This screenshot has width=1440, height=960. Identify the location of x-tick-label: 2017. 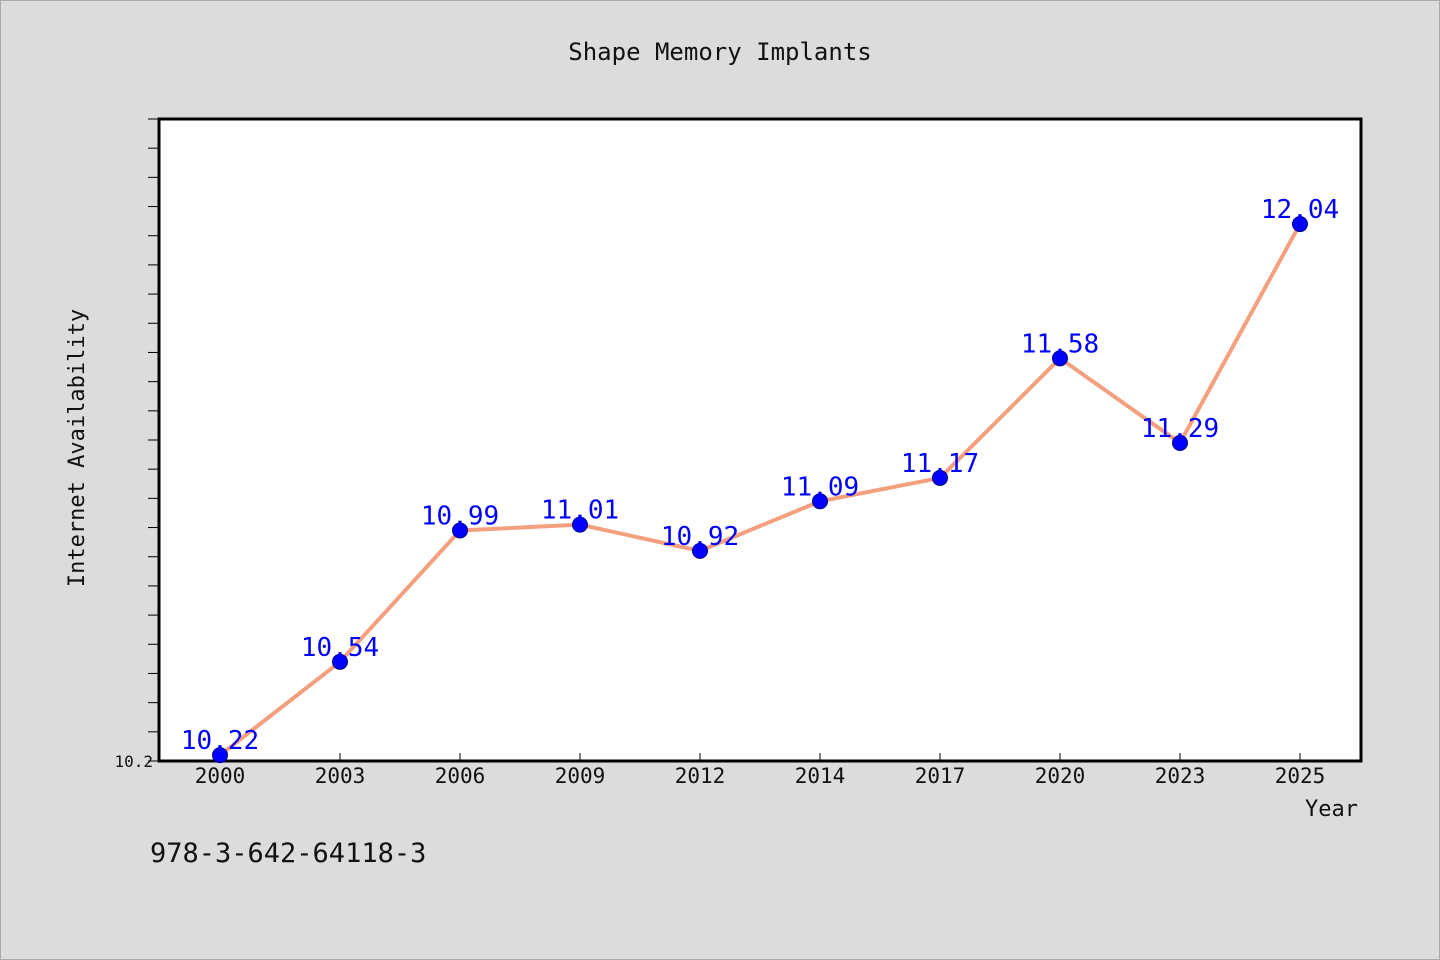
(940, 776).